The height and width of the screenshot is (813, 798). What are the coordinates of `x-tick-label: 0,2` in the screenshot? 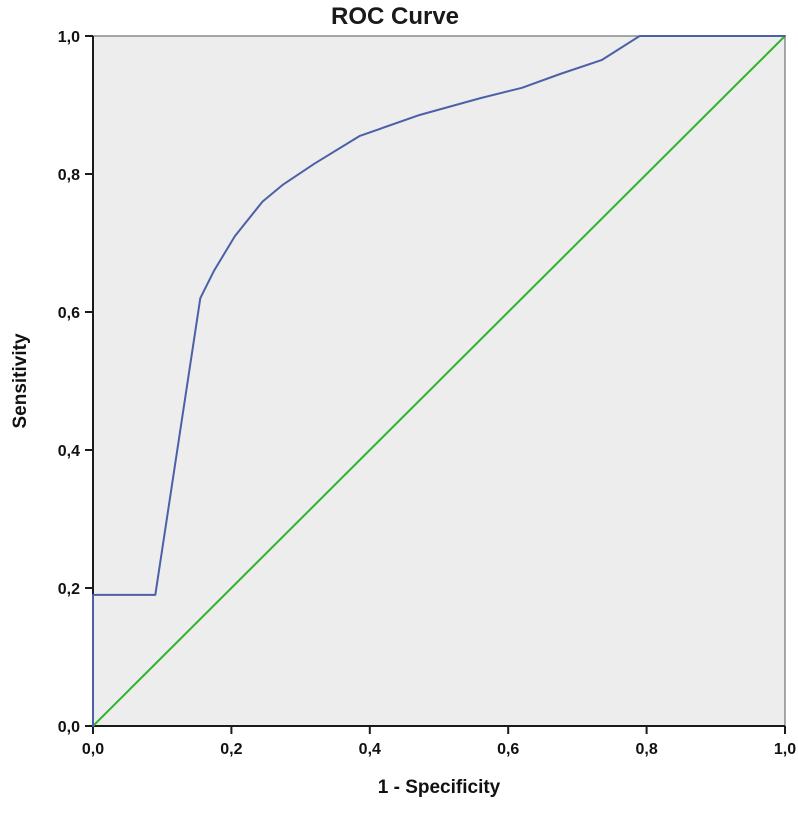 It's located at (231, 749).